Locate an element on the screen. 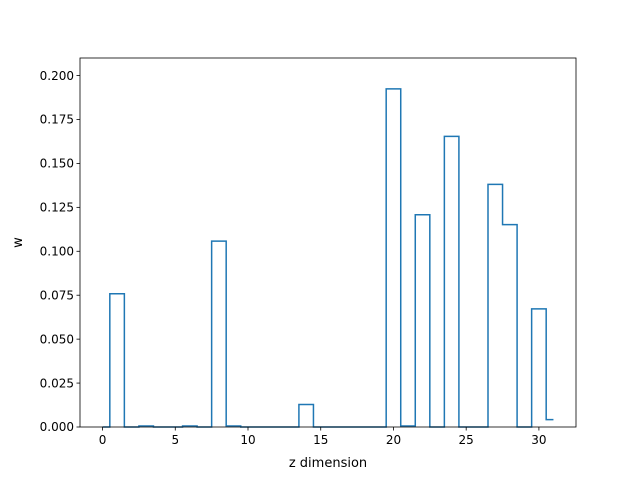 The width and height of the screenshot is (640, 484). x-tick-label-2: 10 is located at coordinates (247, 440).